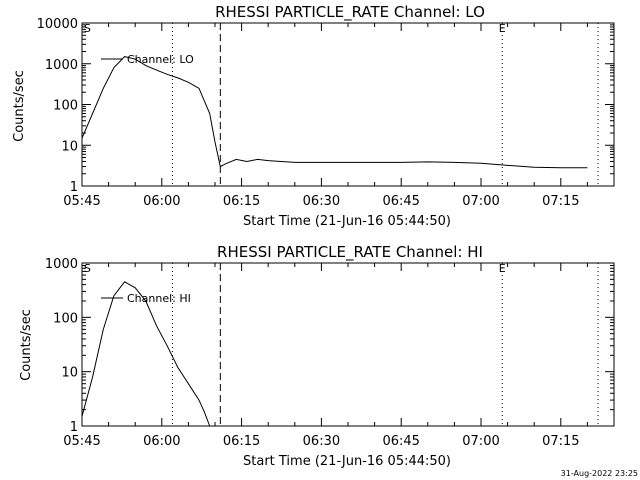  What do you see at coordinates (350, 12) in the screenshot?
I see `chart-title-lo: RHESSI PARTICLE_RATE Channel: LO` at bounding box center [350, 12].